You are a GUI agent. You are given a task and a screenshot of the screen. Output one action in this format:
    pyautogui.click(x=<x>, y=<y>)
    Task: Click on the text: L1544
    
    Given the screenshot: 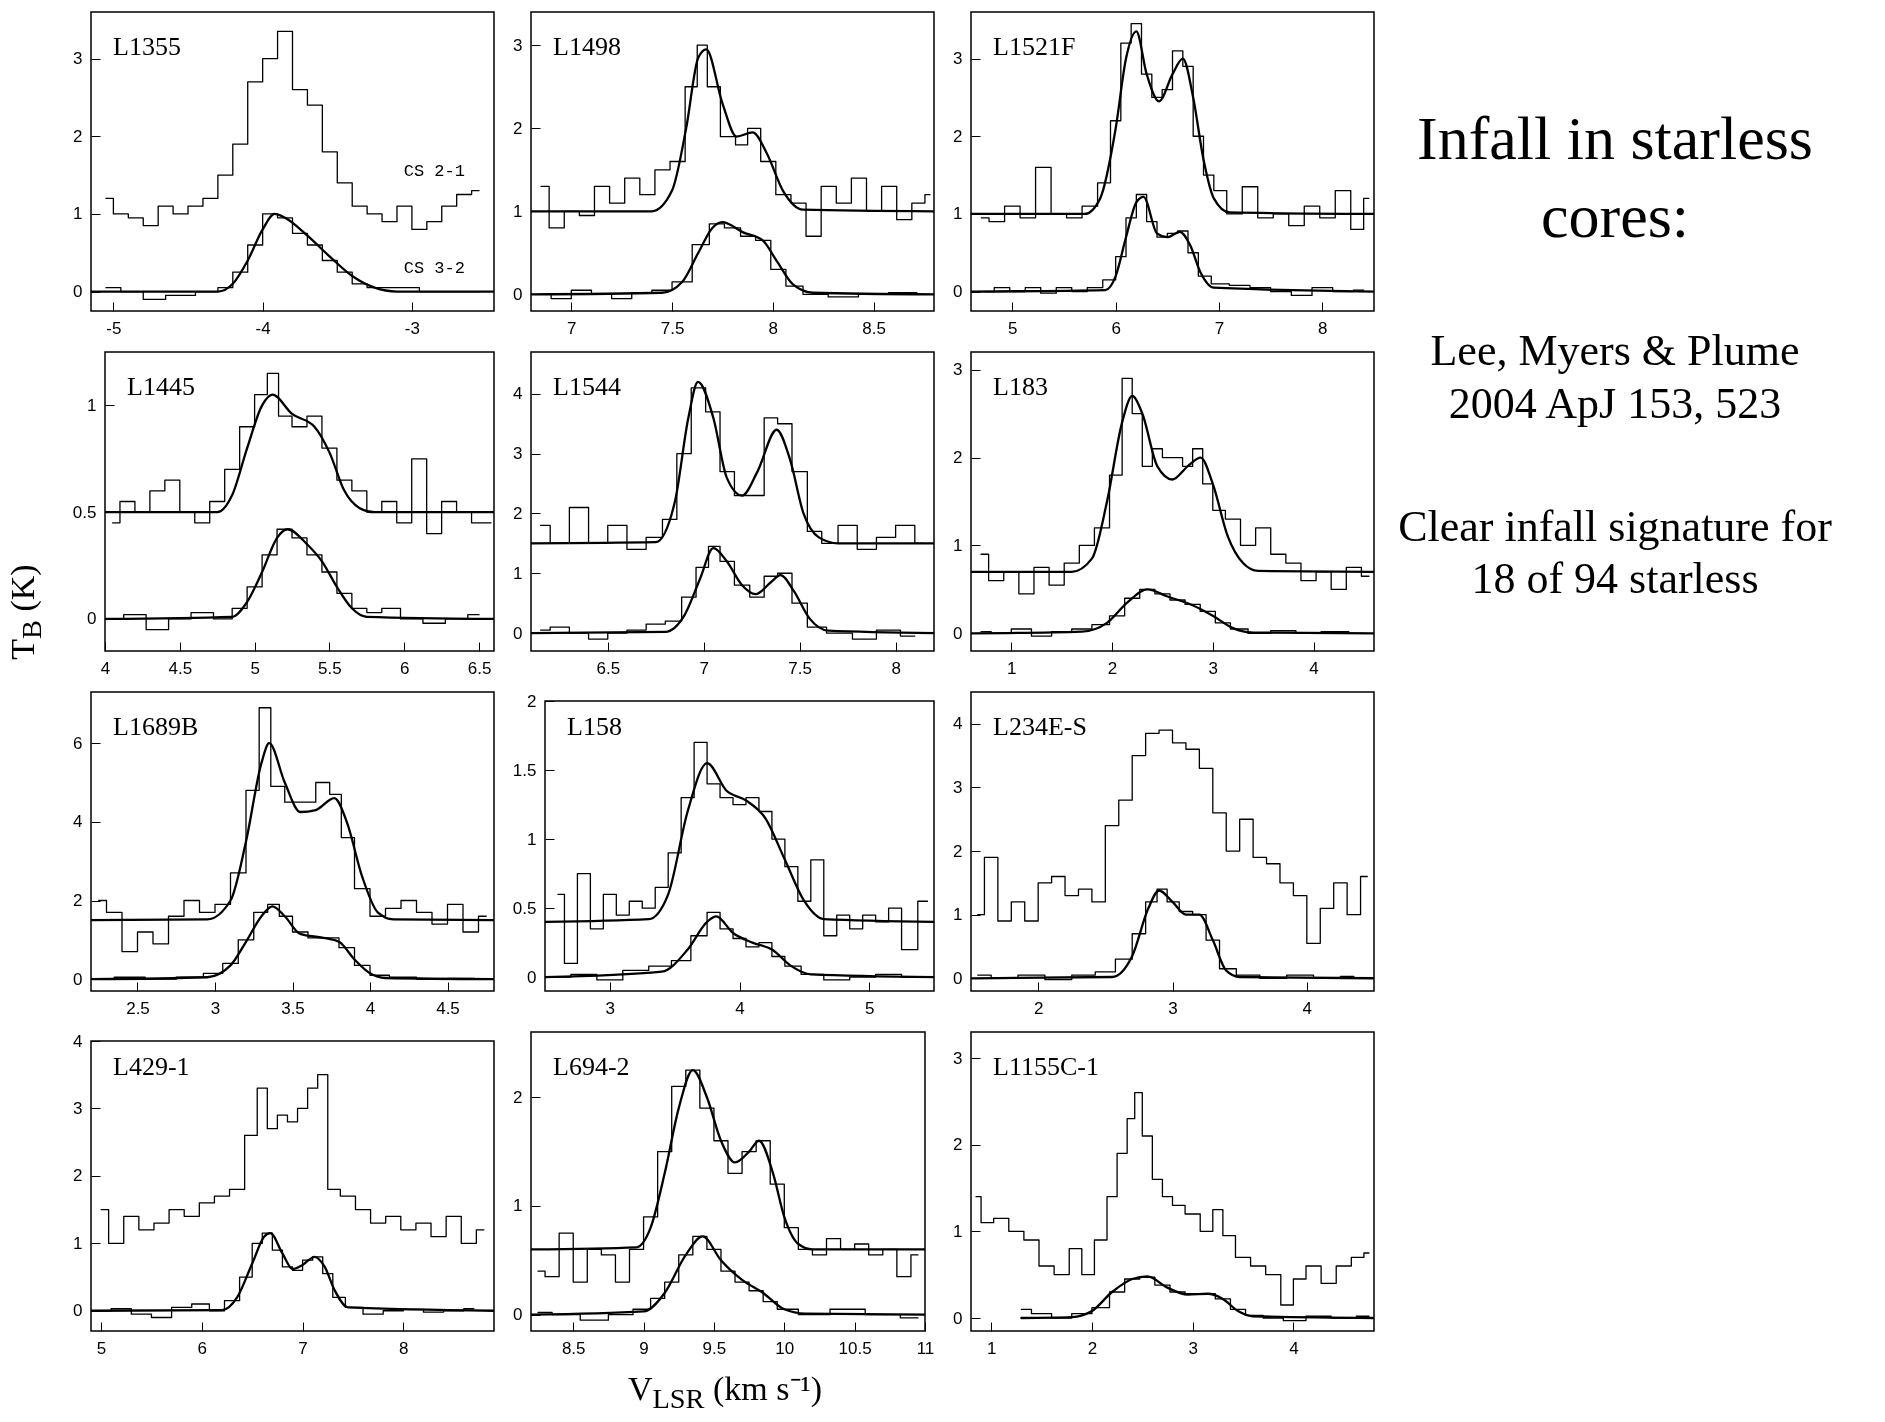 What is the action you would take?
    pyautogui.click(x=587, y=386)
    